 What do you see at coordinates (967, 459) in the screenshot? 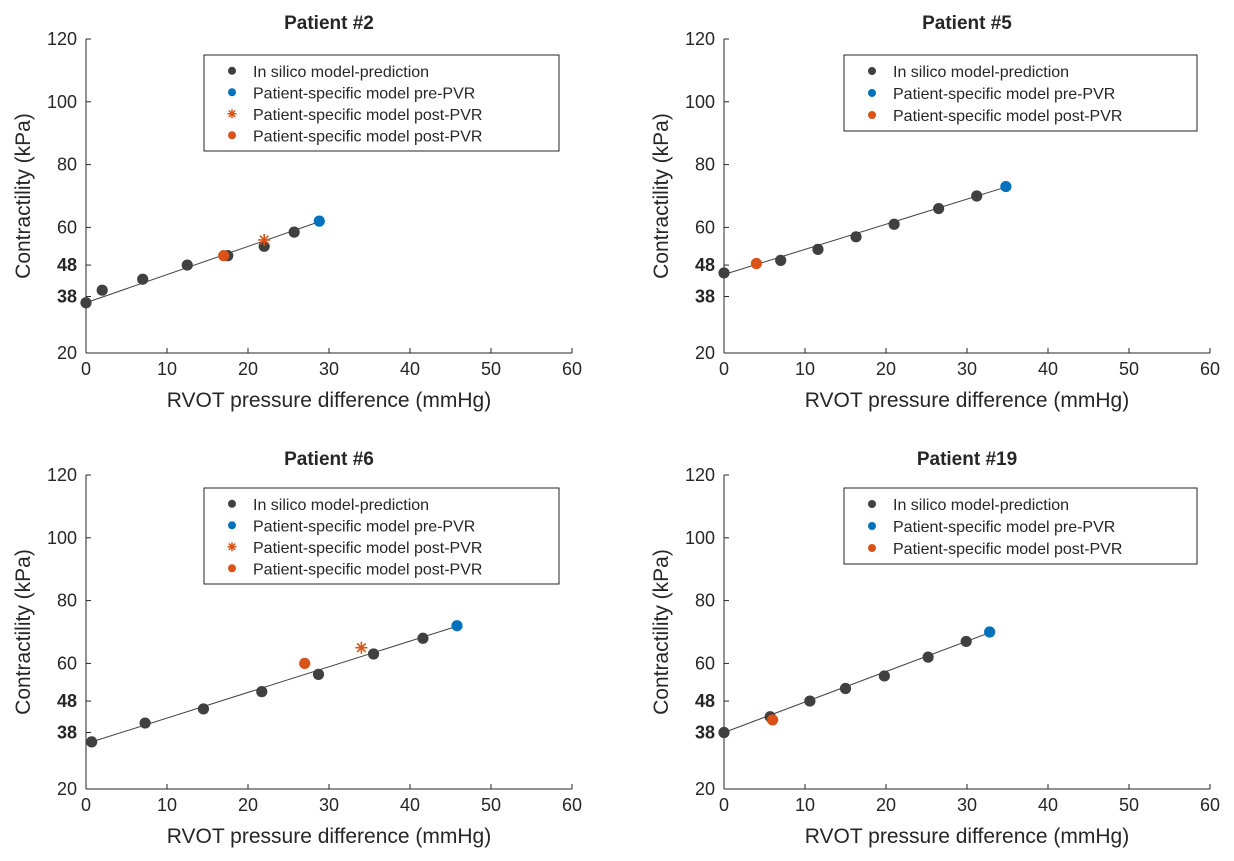
I see `chart-title: Patient #19` at bounding box center [967, 459].